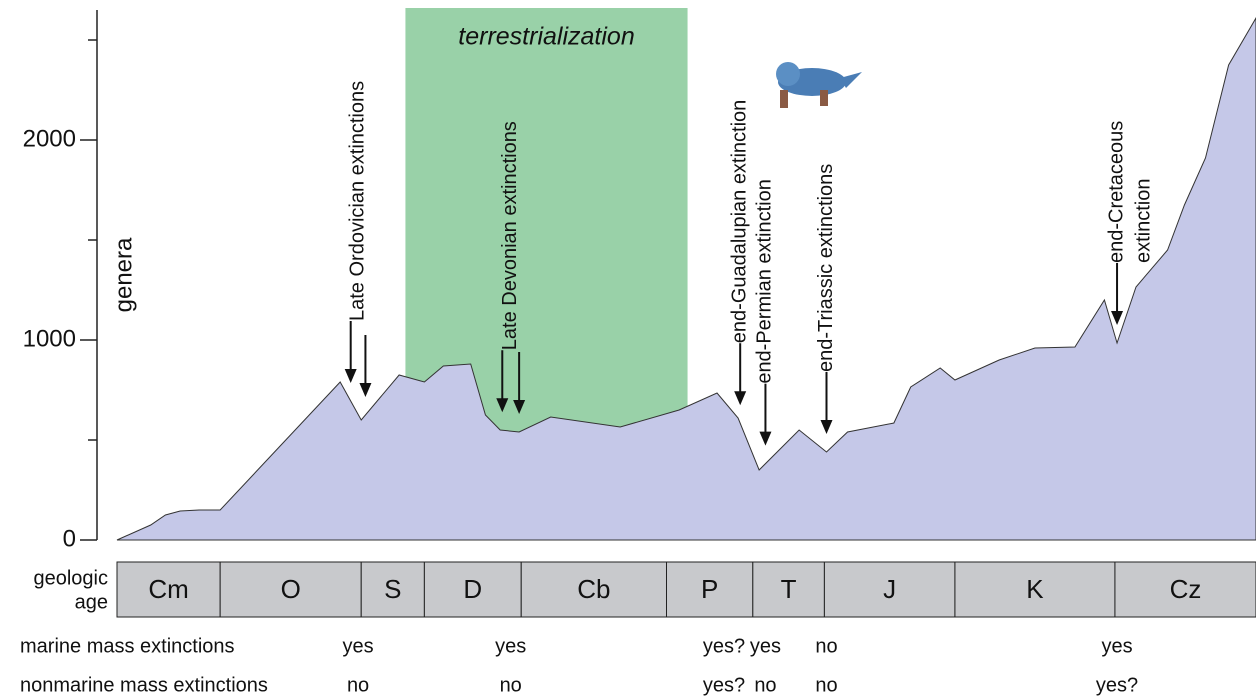 The height and width of the screenshot is (698, 1256). What do you see at coordinates (765, 281) in the screenshot?
I see `extinction-label: end-Permian extinction` at bounding box center [765, 281].